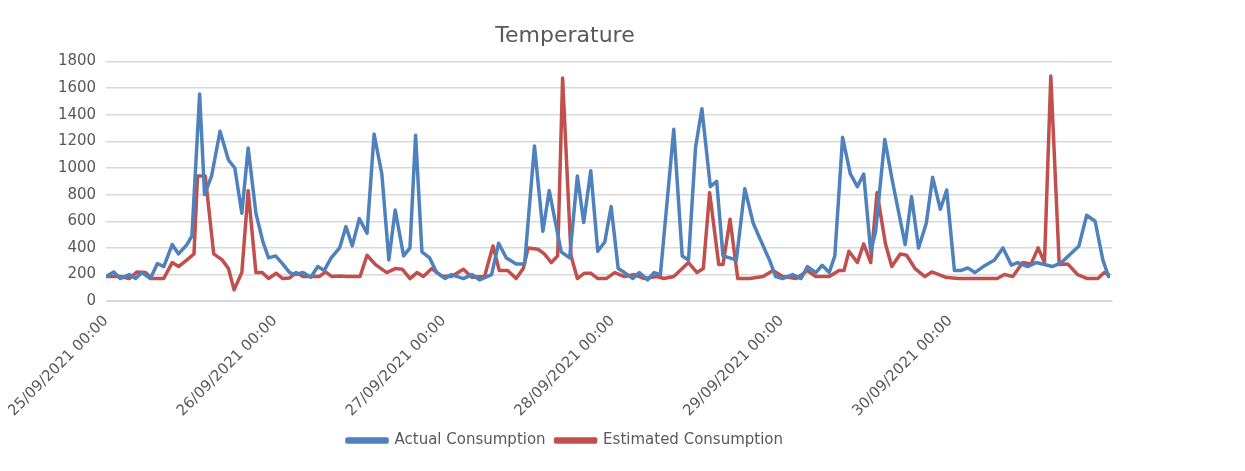 This screenshot has width=1245, height=471. I want to click on y-tick-label: 800, so click(82, 193).